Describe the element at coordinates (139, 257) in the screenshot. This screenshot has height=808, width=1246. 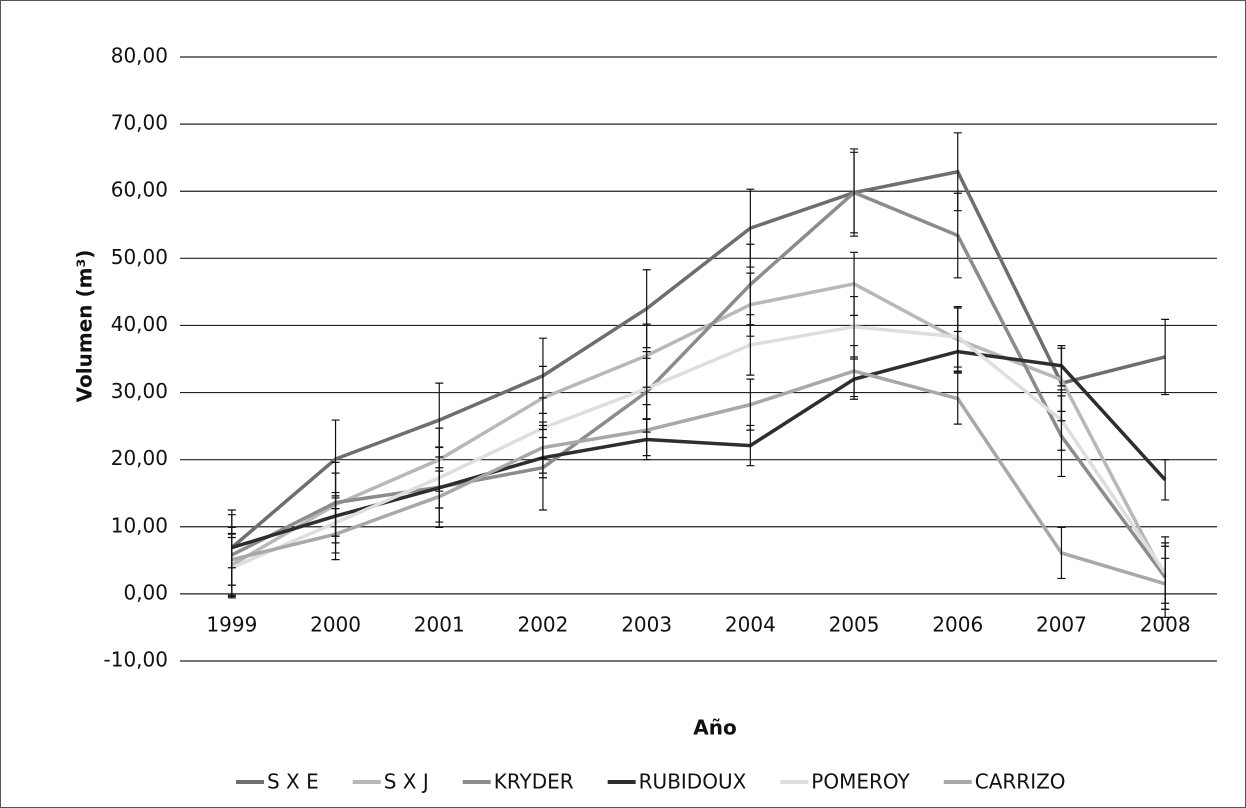
I see `y-tick-label: 50,00` at that location.